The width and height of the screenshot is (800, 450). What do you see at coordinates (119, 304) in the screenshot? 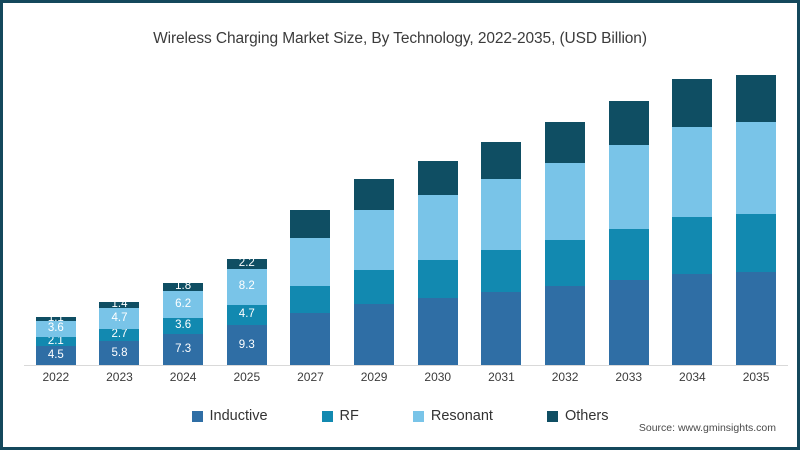
I see `bar-segment-others: 1.4` at bounding box center [119, 304].